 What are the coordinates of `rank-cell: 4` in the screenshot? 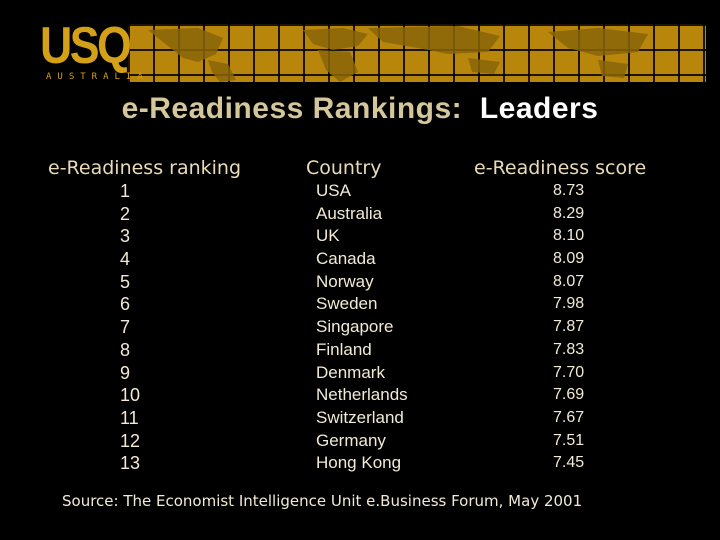 It's located at (125, 259).